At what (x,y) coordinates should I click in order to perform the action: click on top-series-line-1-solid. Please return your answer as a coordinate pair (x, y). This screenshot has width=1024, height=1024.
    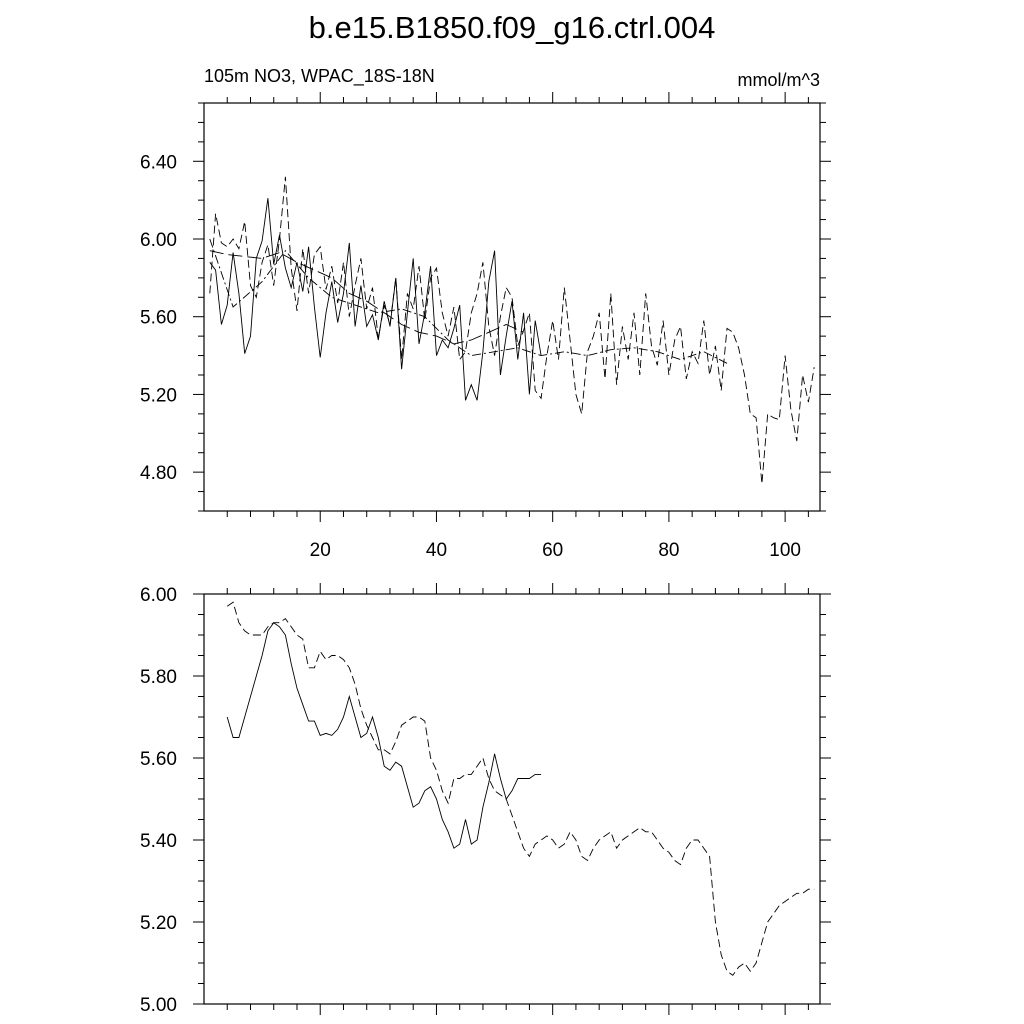
    Looking at the image, I should click on (375, 299).